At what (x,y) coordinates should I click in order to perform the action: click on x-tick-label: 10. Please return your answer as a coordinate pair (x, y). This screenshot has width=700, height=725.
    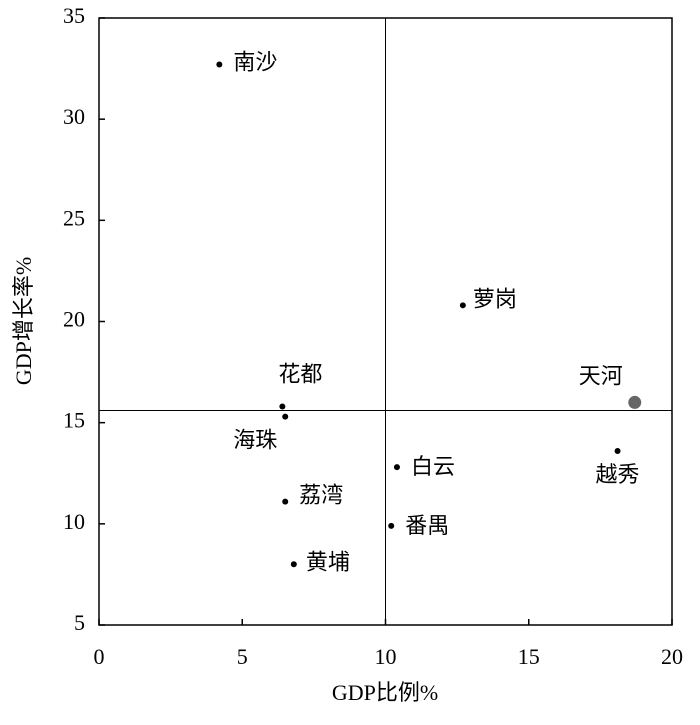
    Looking at the image, I should click on (386, 656).